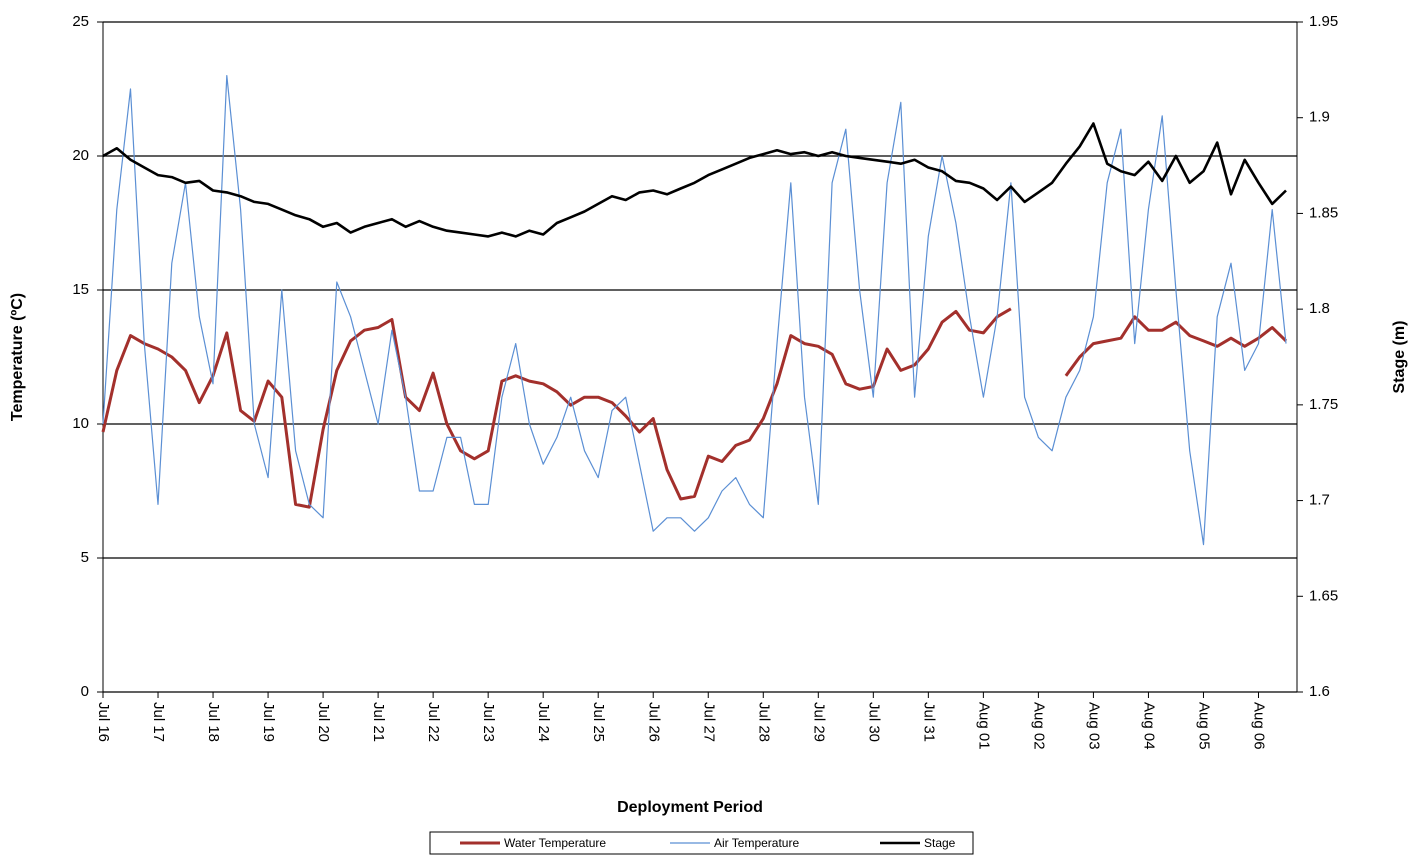 This screenshot has width=1419, height=856. Describe the element at coordinates (1319, 117) in the screenshot. I see `y2-tick-label: 1.9` at that location.